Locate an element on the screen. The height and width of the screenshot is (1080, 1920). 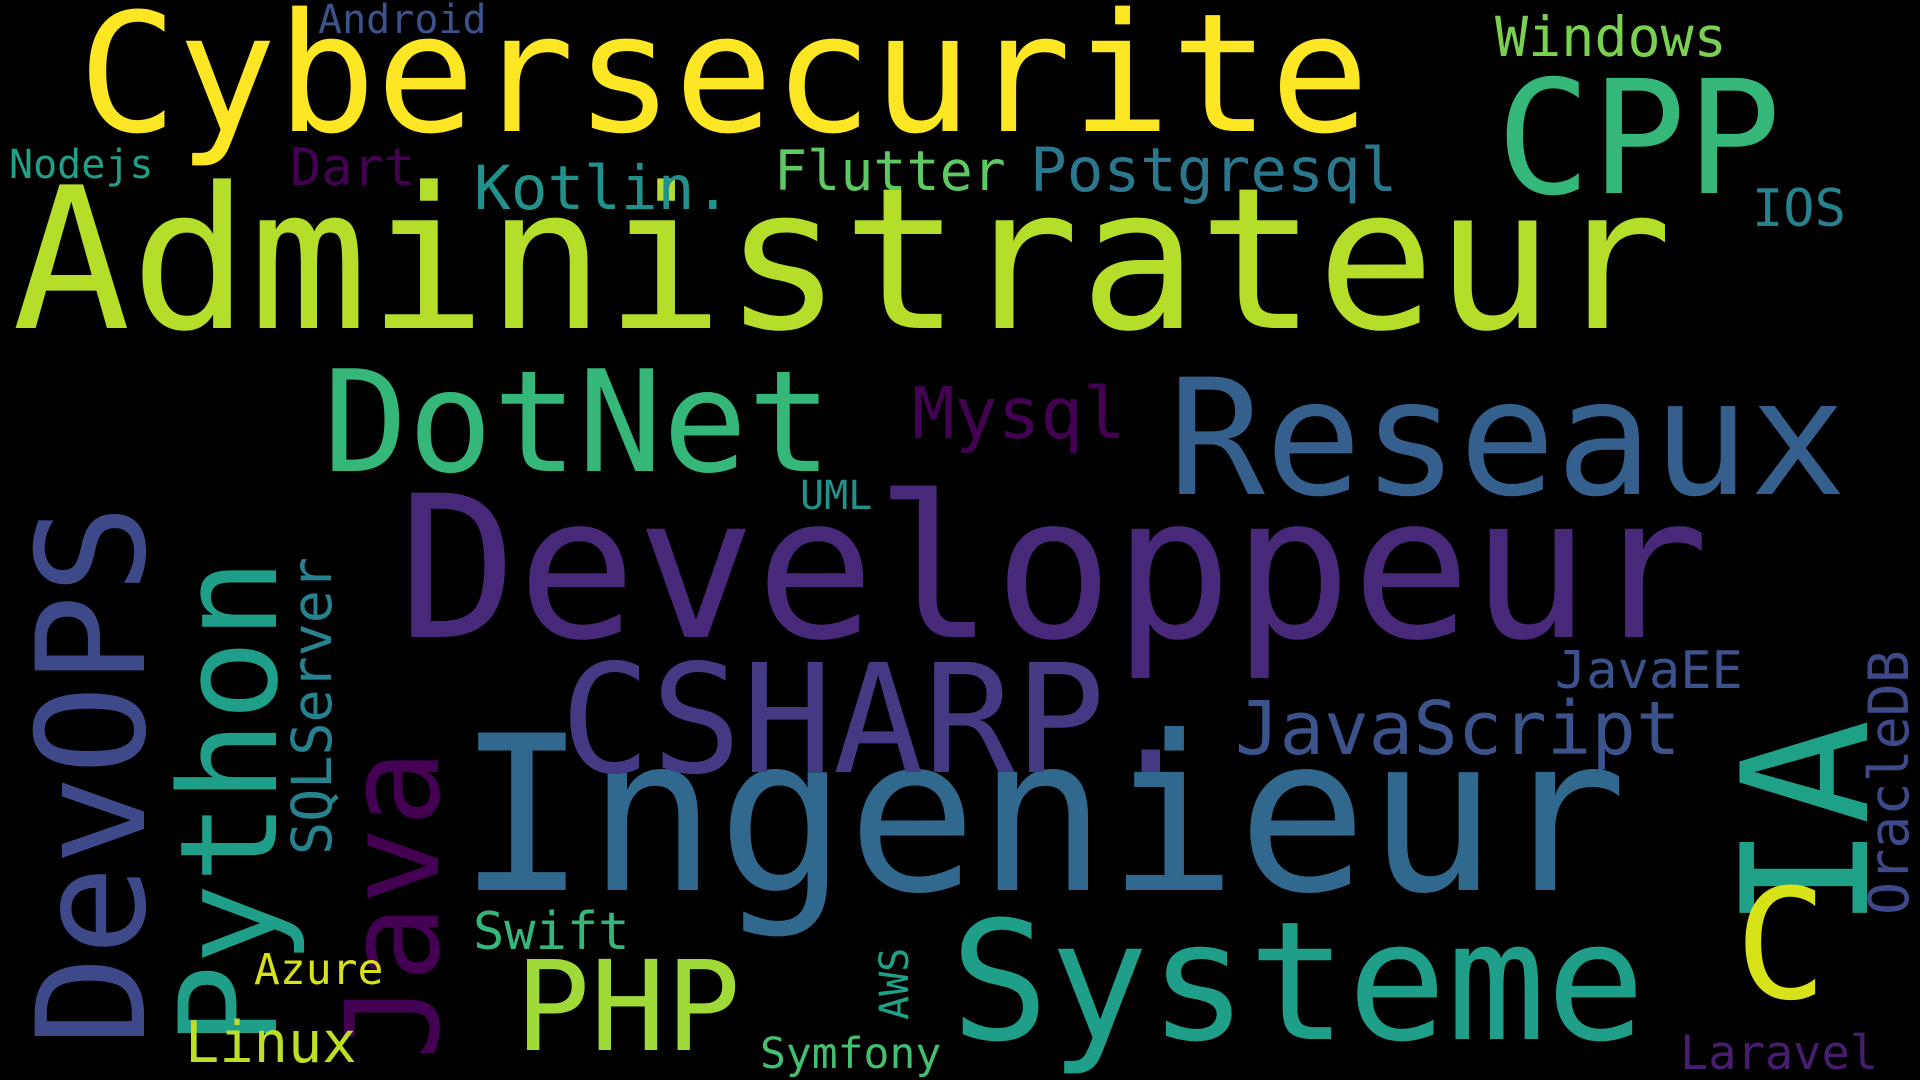
word-systeme: Systeme is located at coordinates (1298, 982).